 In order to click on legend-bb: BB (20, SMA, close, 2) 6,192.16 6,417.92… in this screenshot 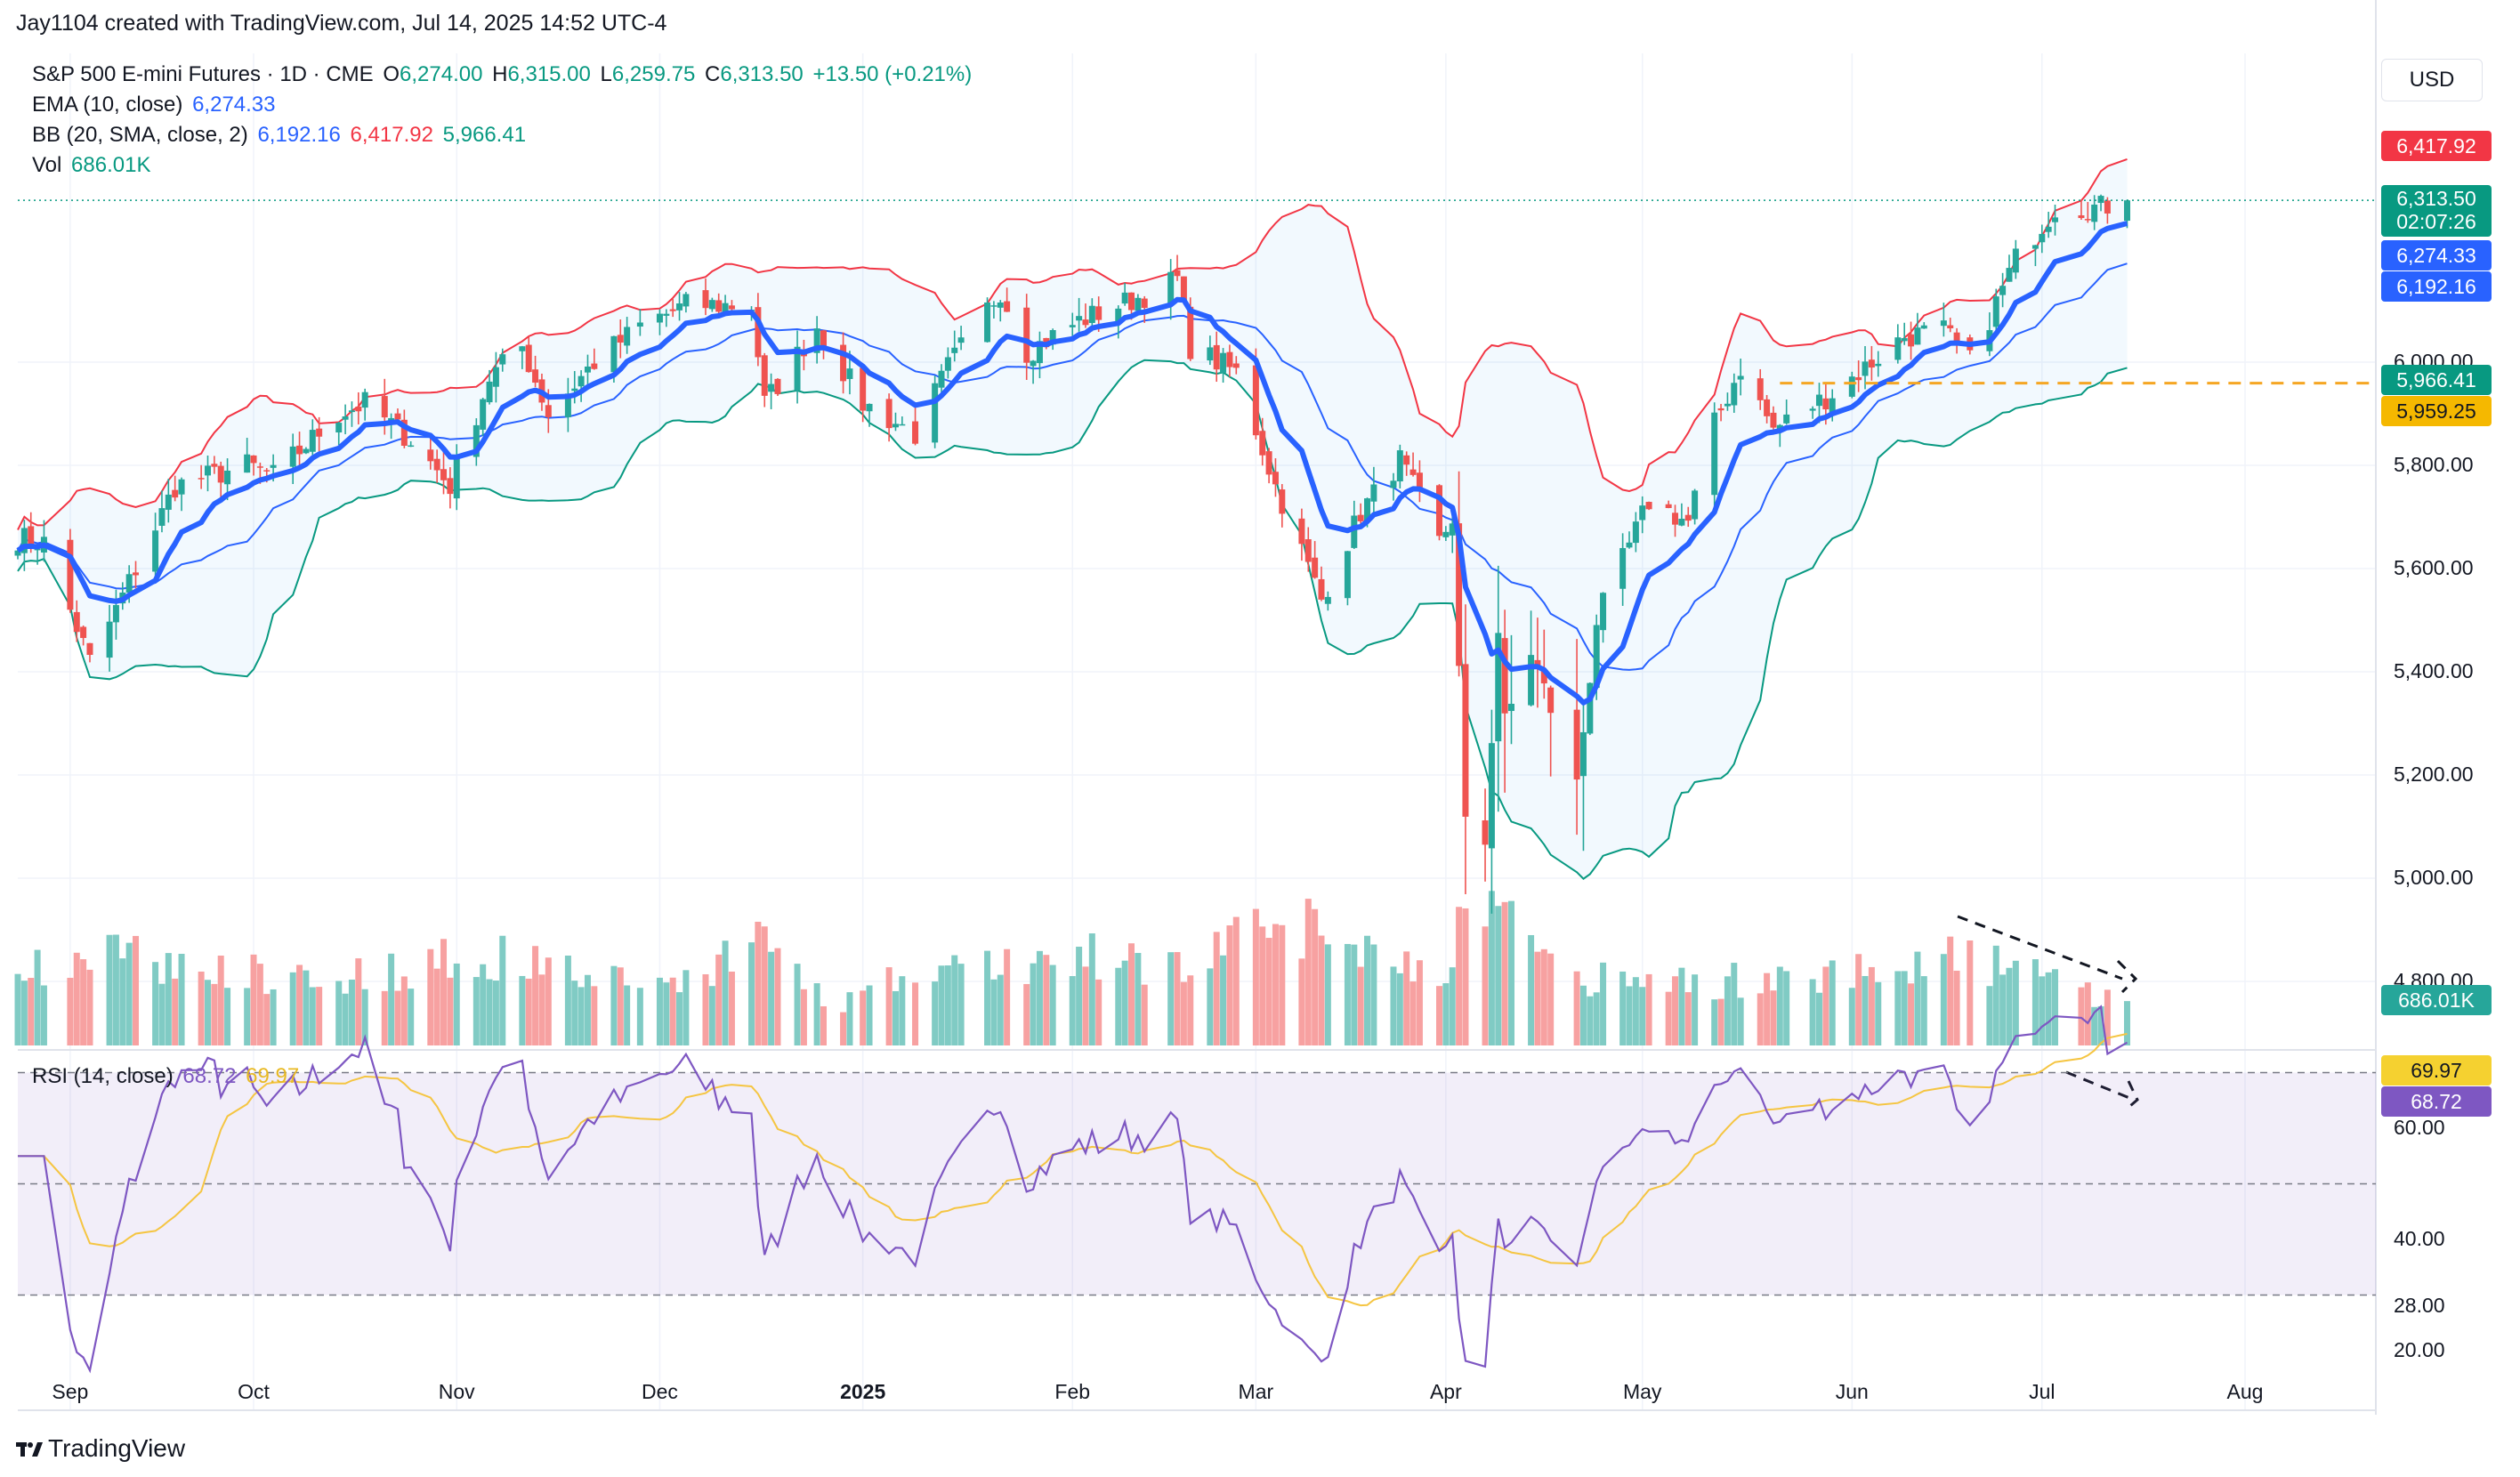, I will do `click(280, 135)`.